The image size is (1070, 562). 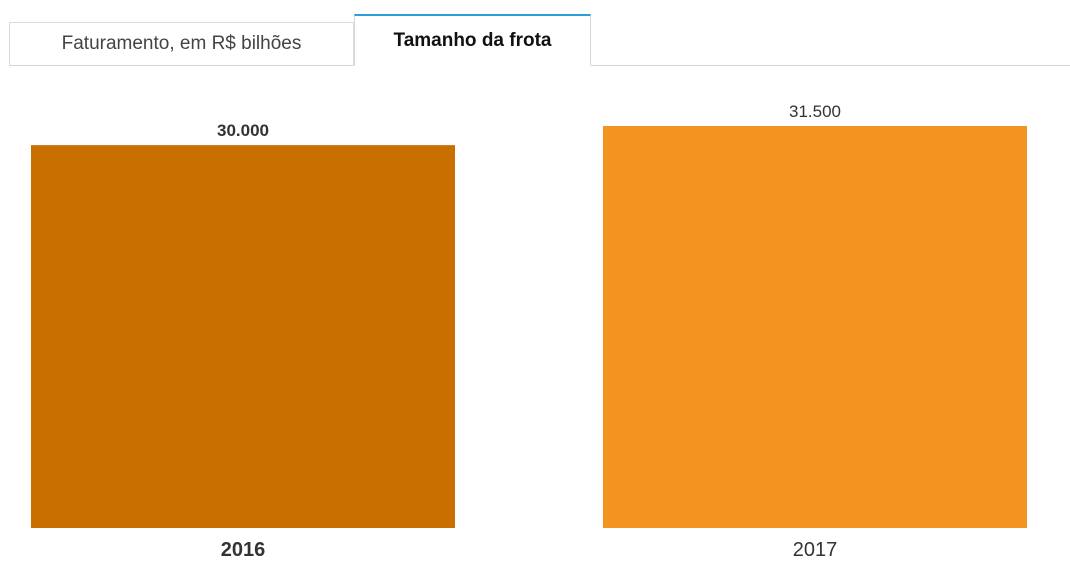 What do you see at coordinates (815, 111) in the screenshot?
I see `value-label-2017: 31.500` at bounding box center [815, 111].